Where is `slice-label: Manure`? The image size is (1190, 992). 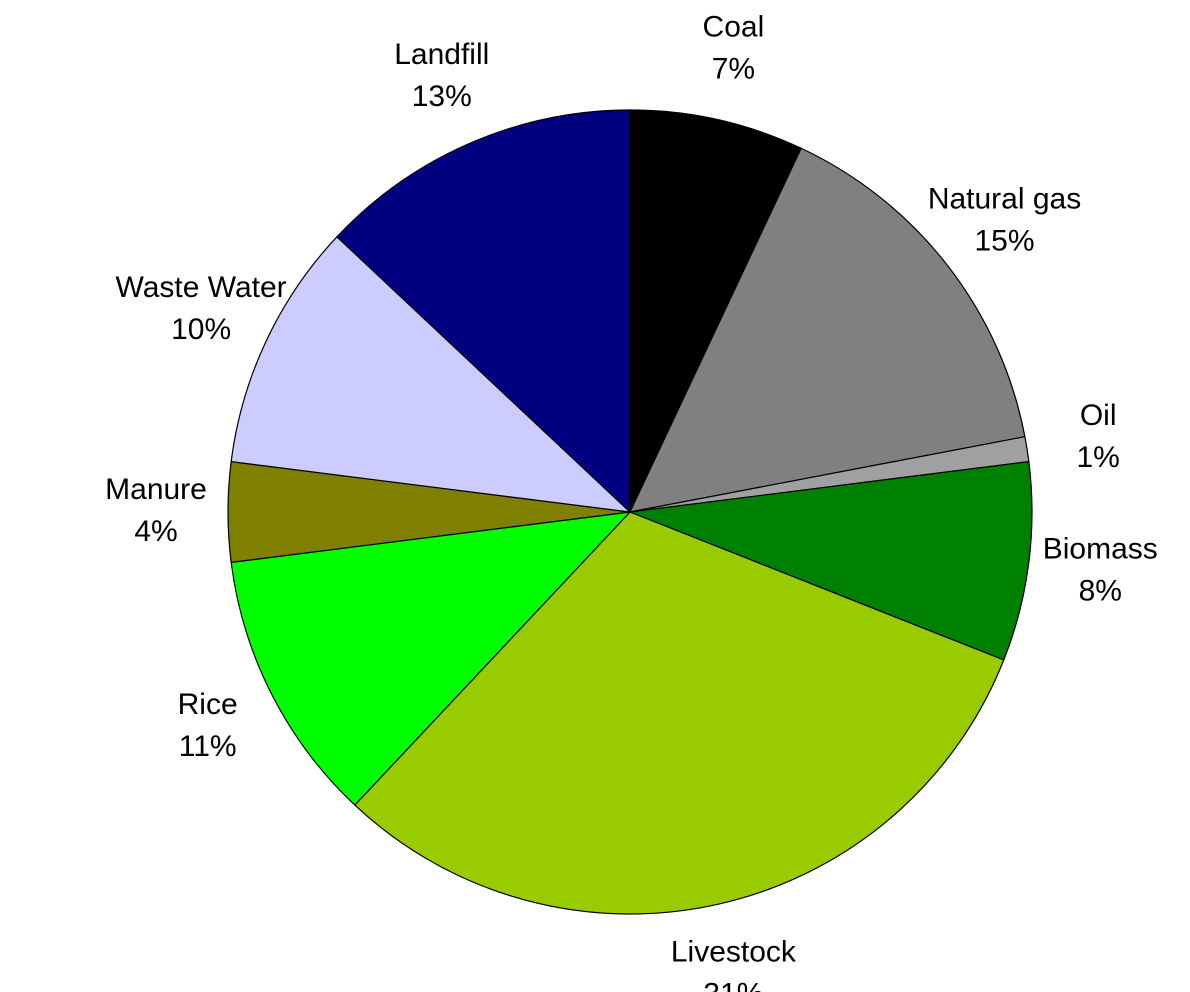 slice-label: Manure is located at coordinates (156, 489).